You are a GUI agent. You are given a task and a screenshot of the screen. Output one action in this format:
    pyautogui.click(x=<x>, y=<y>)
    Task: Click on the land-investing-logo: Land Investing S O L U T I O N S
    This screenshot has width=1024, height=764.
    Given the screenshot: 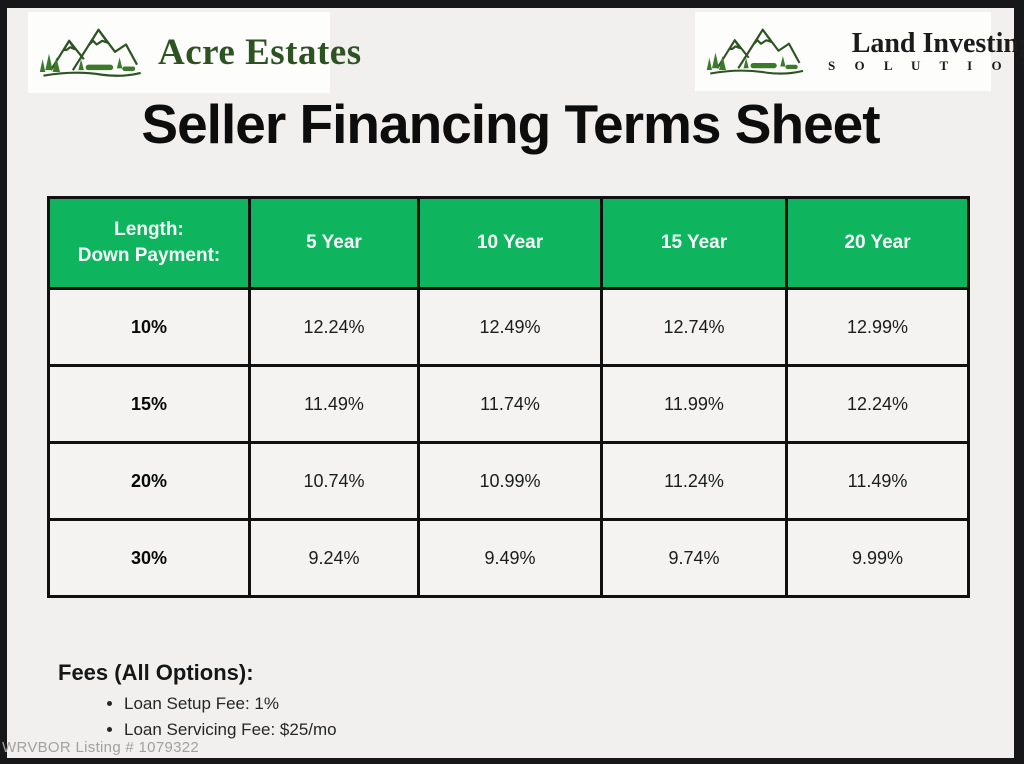 What is the action you would take?
    pyautogui.click(x=859, y=51)
    